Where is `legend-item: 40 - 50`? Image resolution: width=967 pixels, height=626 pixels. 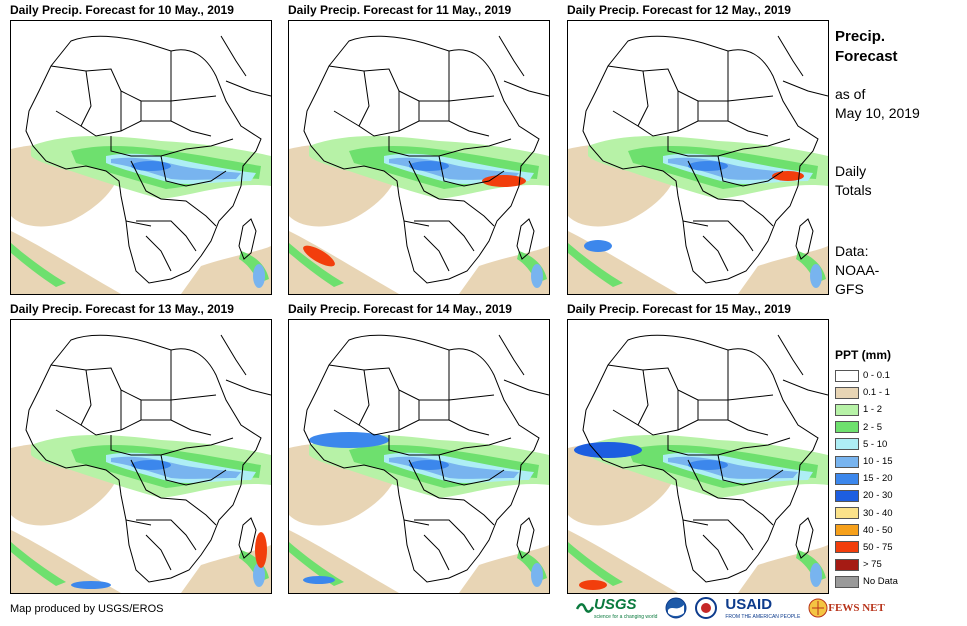
legend-item: 40 - 50 is located at coordinates (897, 530).